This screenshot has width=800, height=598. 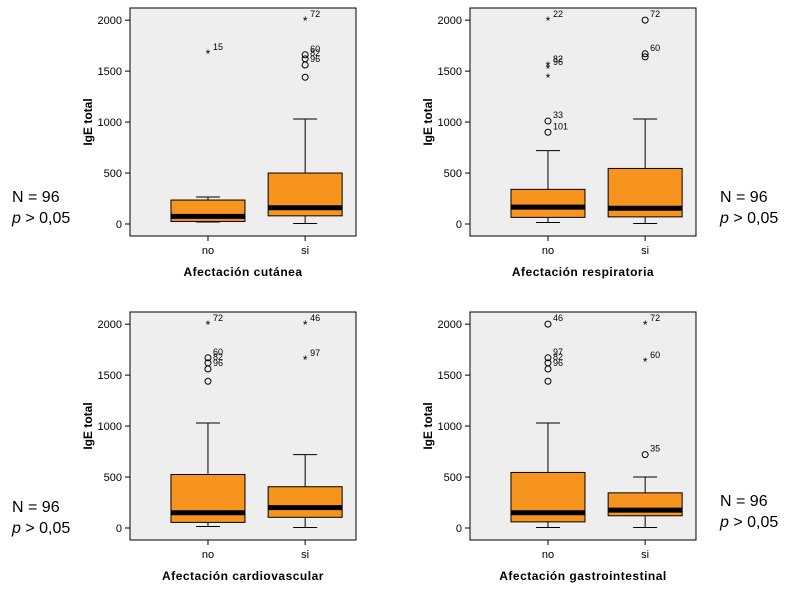 I want to click on outlier-label: 101, so click(x=560, y=126).